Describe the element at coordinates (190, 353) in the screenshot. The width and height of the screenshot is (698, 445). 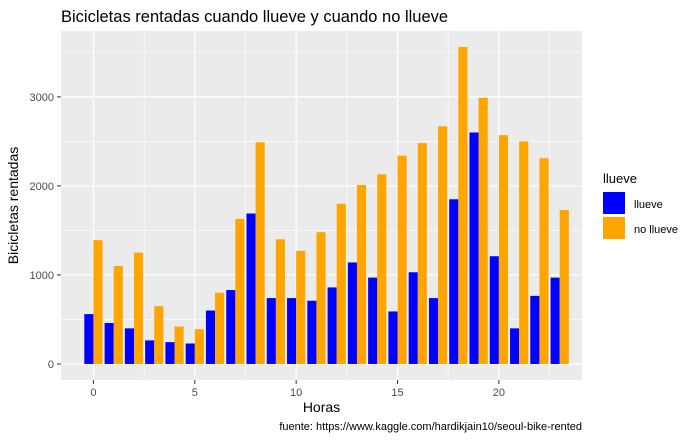
I see `bar-llueve-h5` at that location.